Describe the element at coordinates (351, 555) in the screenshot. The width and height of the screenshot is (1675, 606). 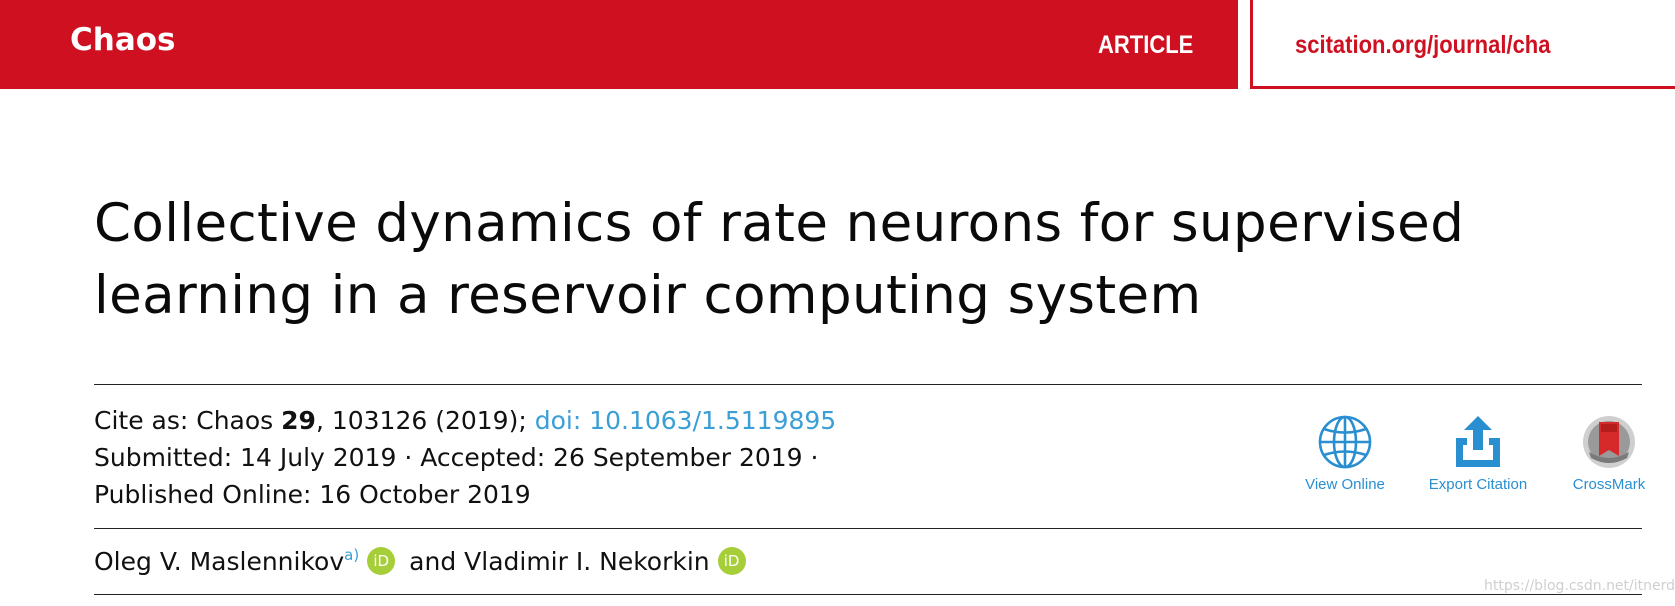
I see `author-1-affiliation-note: a)` at that location.